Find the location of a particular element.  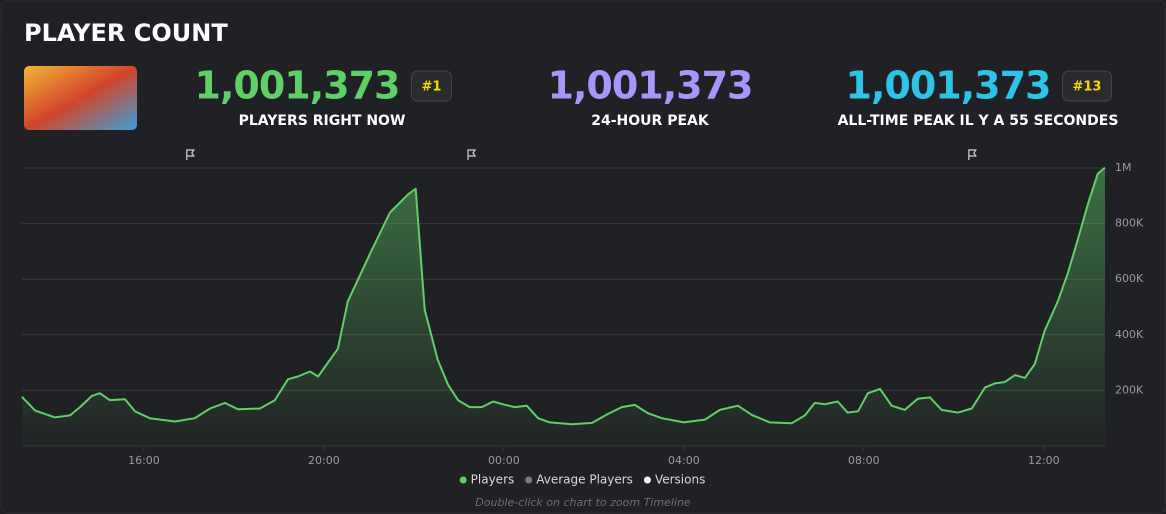

x-tick-label: 00:00 is located at coordinates (504, 460).